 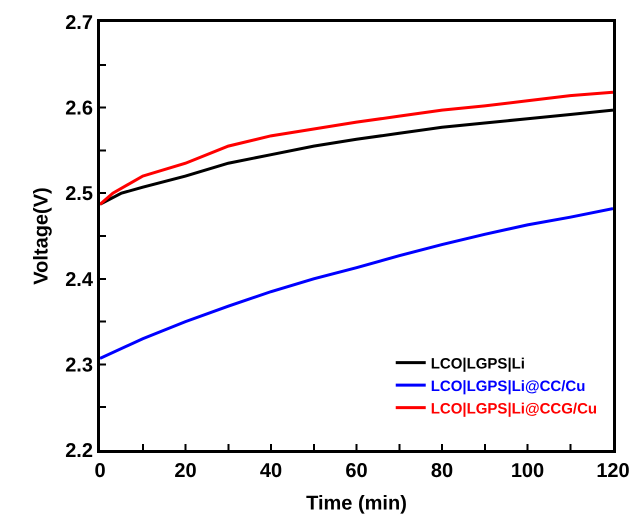 I want to click on line-series, so click(x=356, y=157).